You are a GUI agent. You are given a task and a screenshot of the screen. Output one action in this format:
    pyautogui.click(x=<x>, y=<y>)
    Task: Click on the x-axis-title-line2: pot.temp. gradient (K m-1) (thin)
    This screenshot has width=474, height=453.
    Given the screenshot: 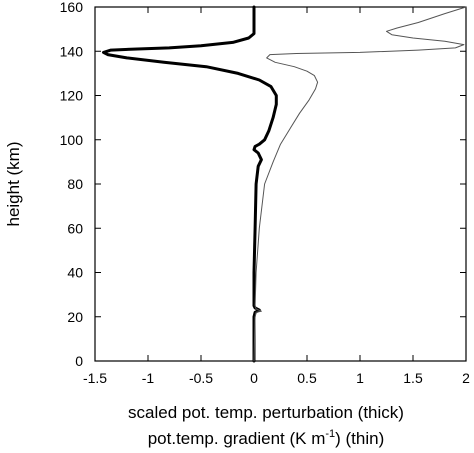 What is the action you would take?
    pyautogui.click(x=266, y=438)
    